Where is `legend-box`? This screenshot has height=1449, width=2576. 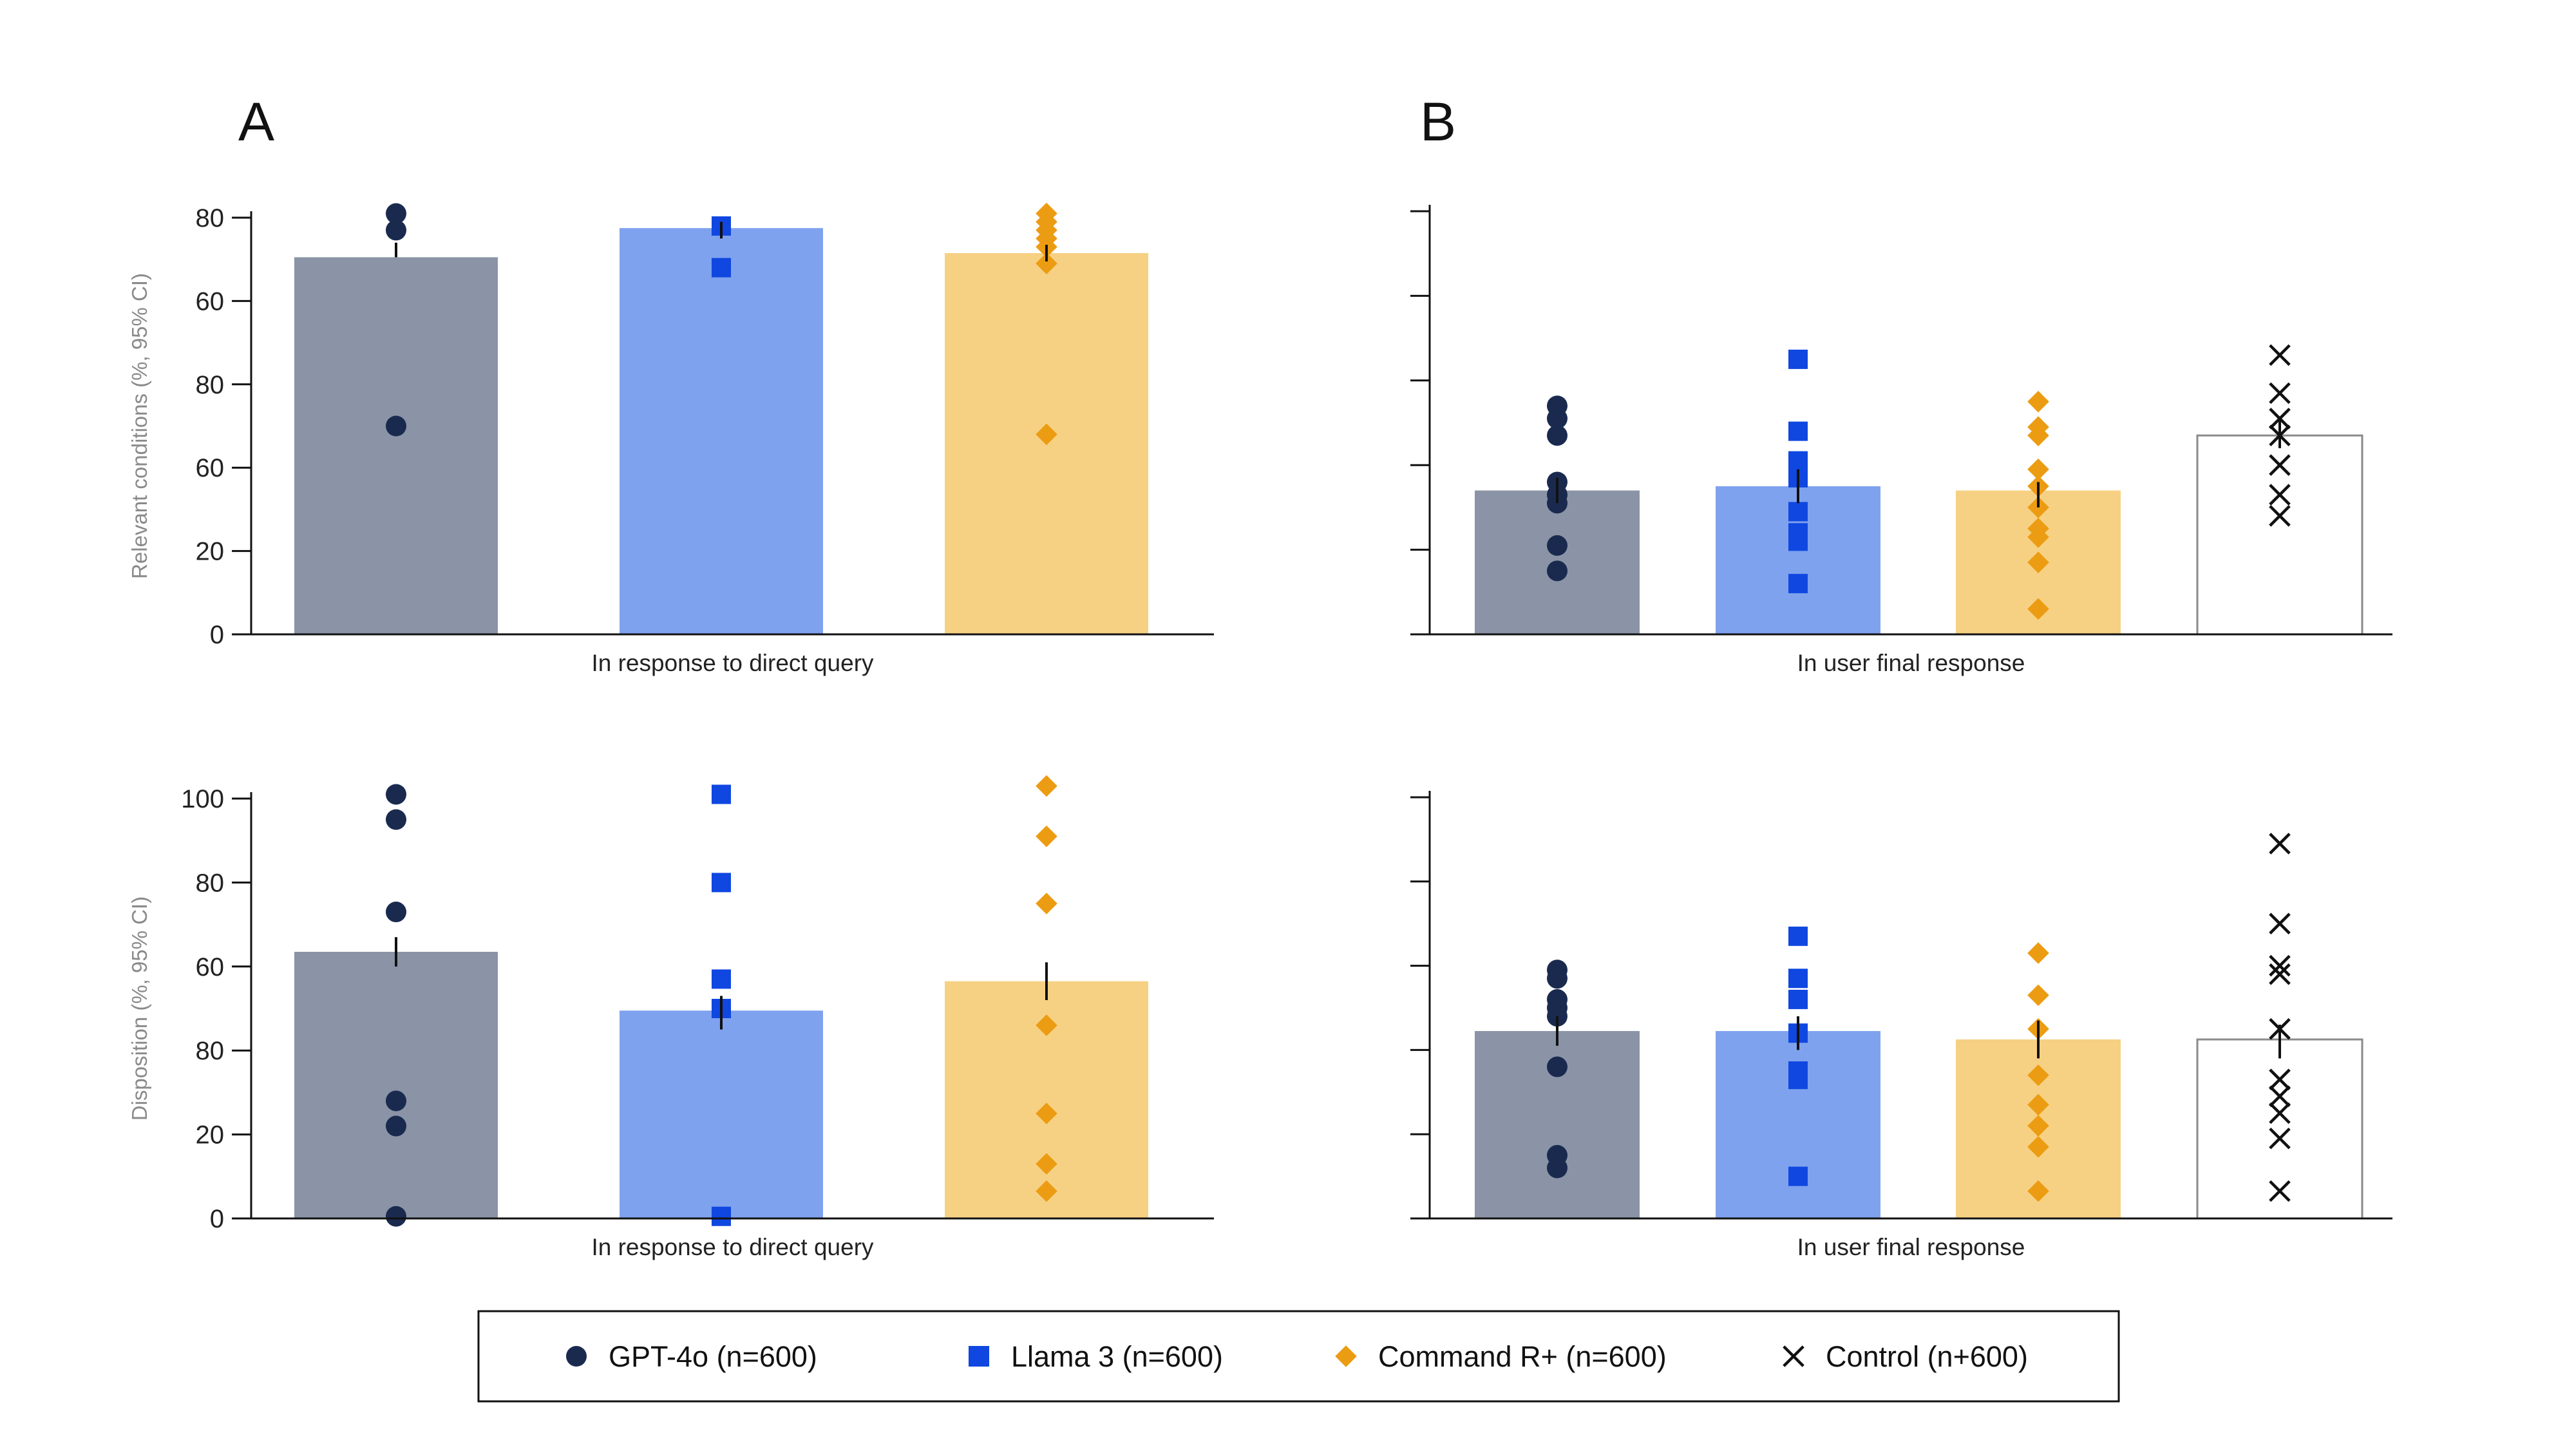 legend-box is located at coordinates (1298, 1356).